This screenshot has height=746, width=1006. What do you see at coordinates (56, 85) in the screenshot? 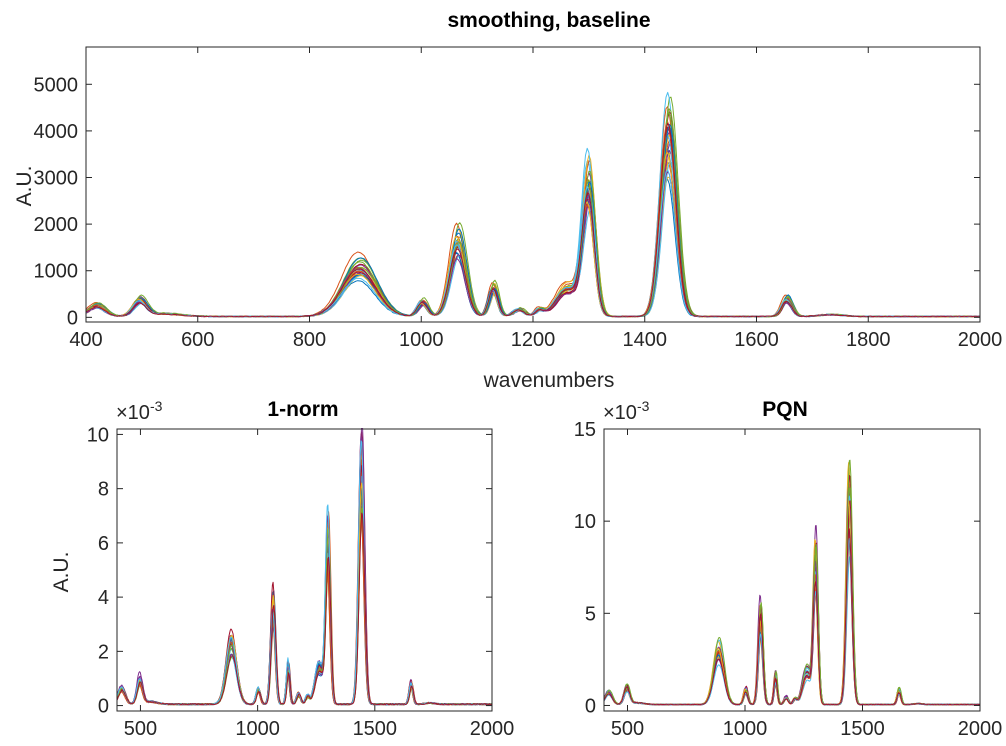
I see `y-tick-label: 5000` at bounding box center [56, 85].